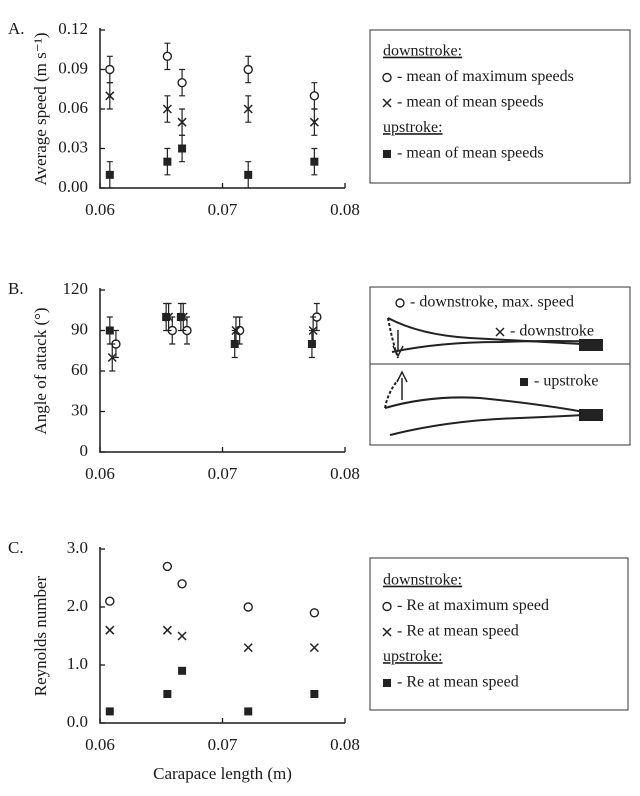  What do you see at coordinates (79, 369) in the screenshot?
I see `y-tick-label: 60` at bounding box center [79, 369].